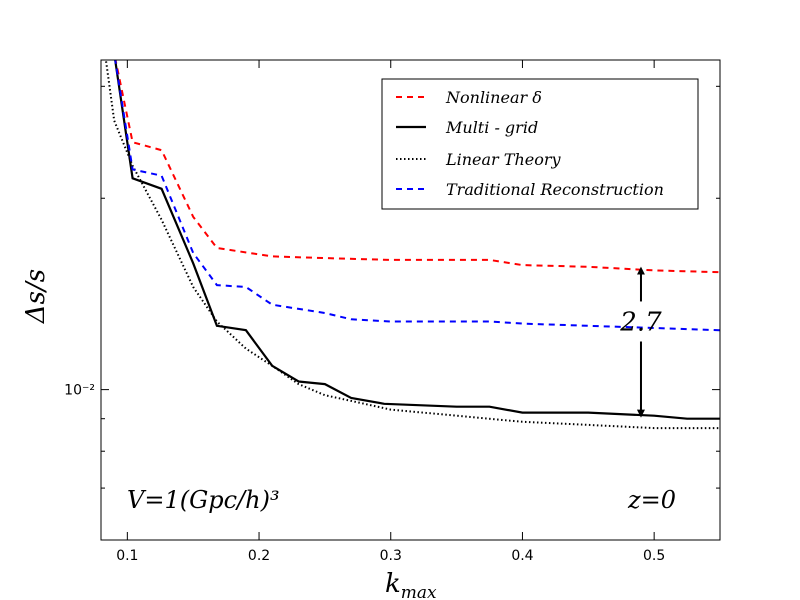  What do you see at coordinates (411, 584) in the screenshot?
I see `x-axis-label: kmax` at bounding box center [411, 584].